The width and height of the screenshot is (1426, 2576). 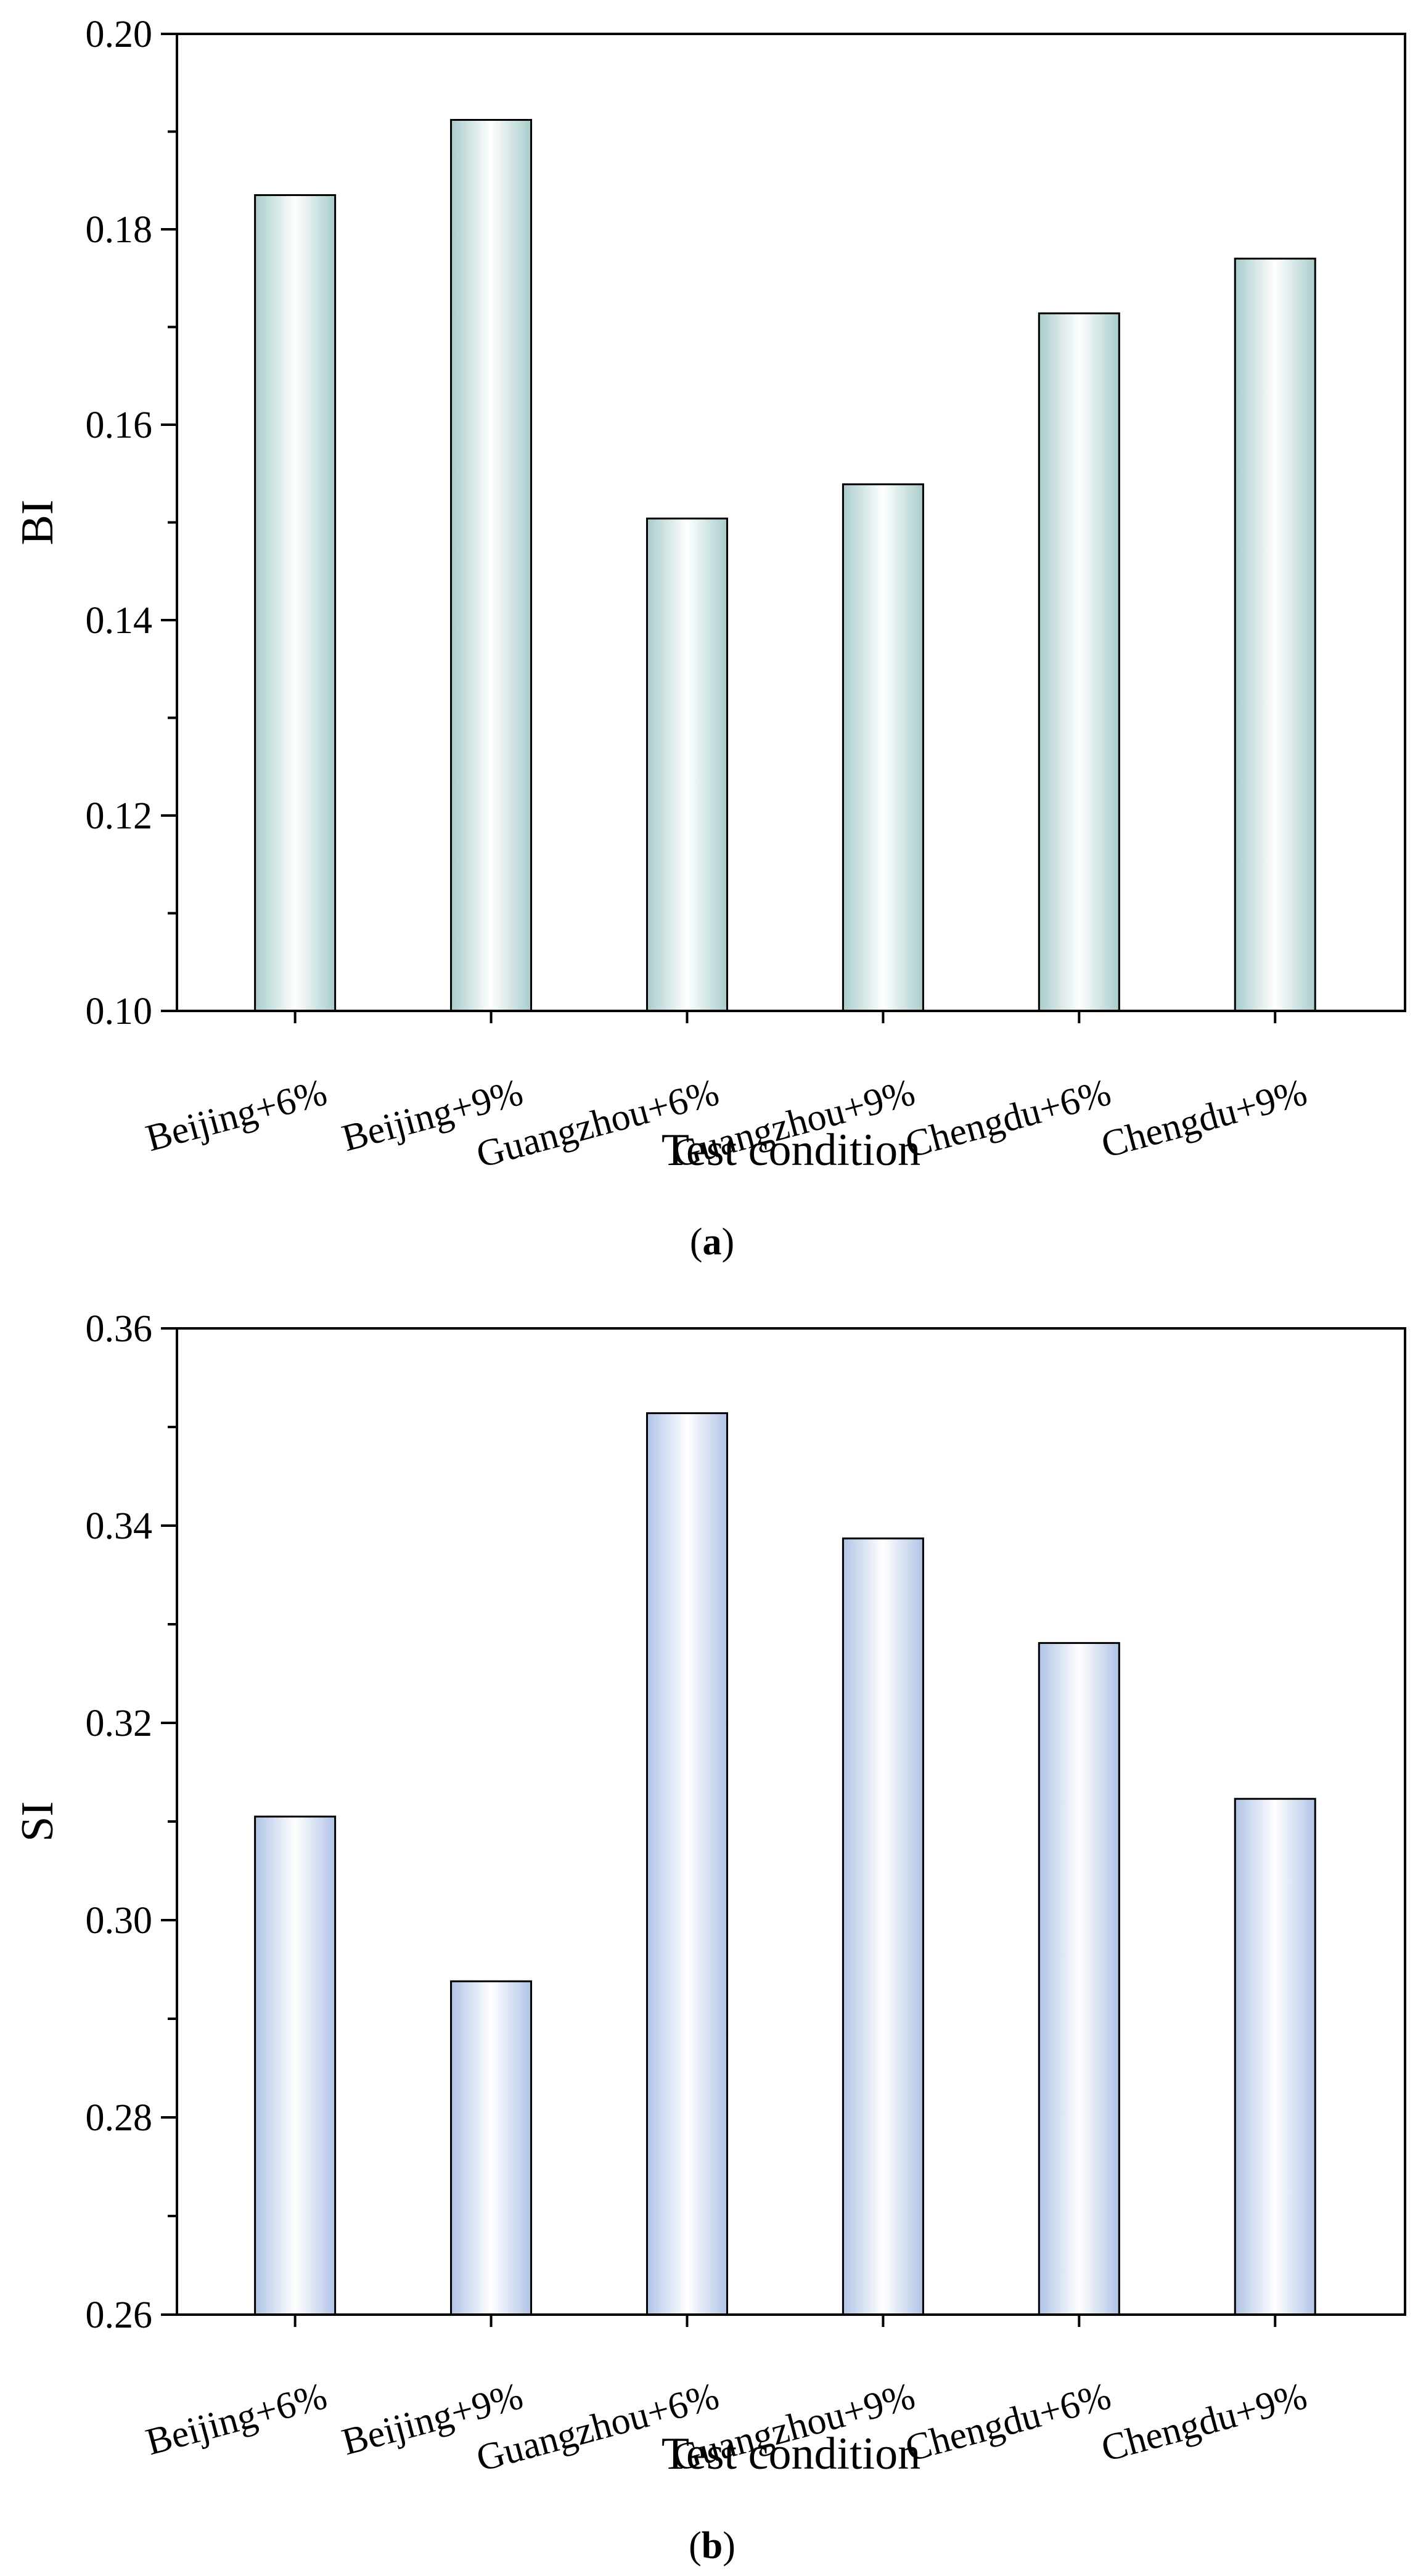 What do you see at coordinates (37, 1821) in the screenshot?
I see `y-axis-title: SI` at bounding box center [37, 1821].